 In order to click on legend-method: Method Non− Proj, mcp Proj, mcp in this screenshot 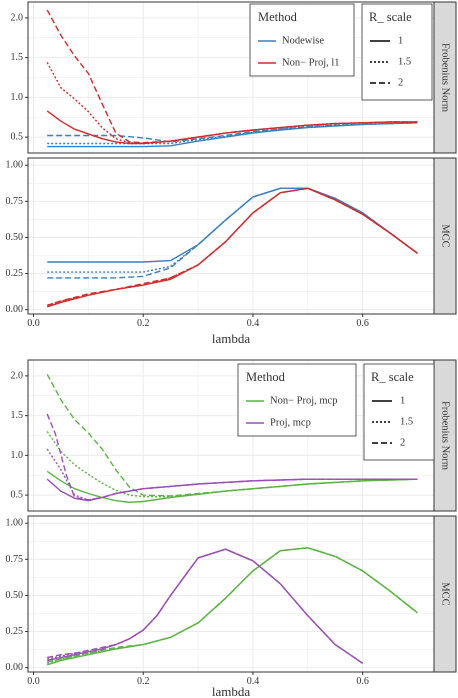, I will do `click(297, 400)`.